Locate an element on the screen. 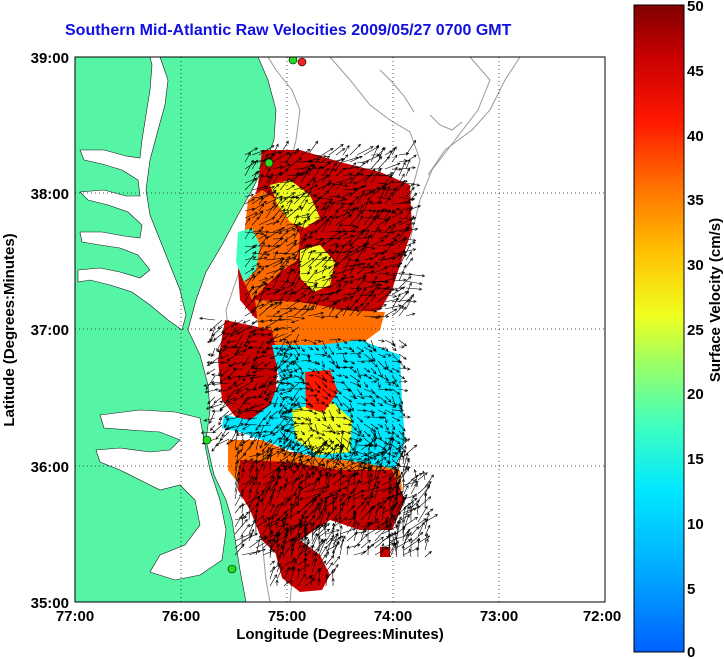  y-tick-label: 35:00 is located at coordinates (50, 603).